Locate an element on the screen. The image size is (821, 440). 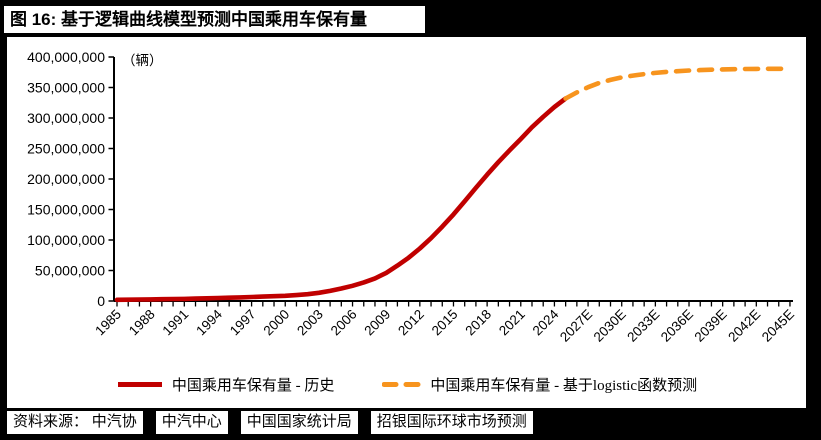
x-tick-label: 2003 is located at coordinates (310, 323).